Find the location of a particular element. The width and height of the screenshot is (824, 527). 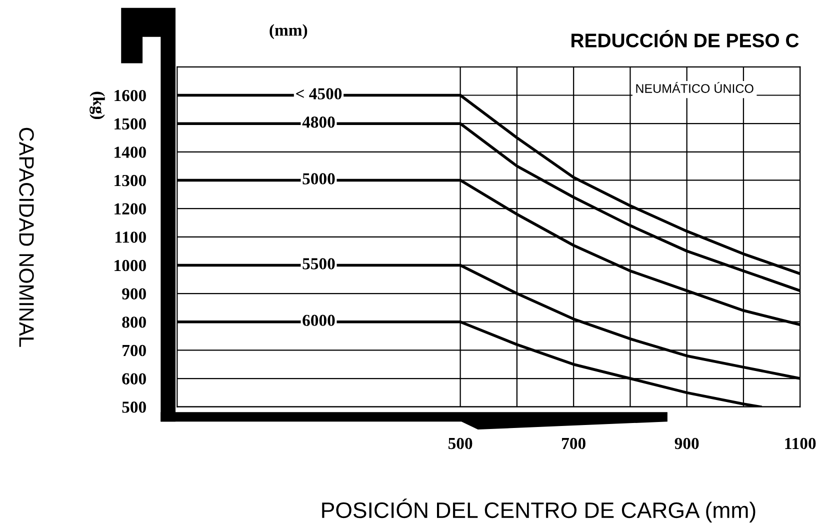

series-label: 4800 is located at coordinates (318, 122).